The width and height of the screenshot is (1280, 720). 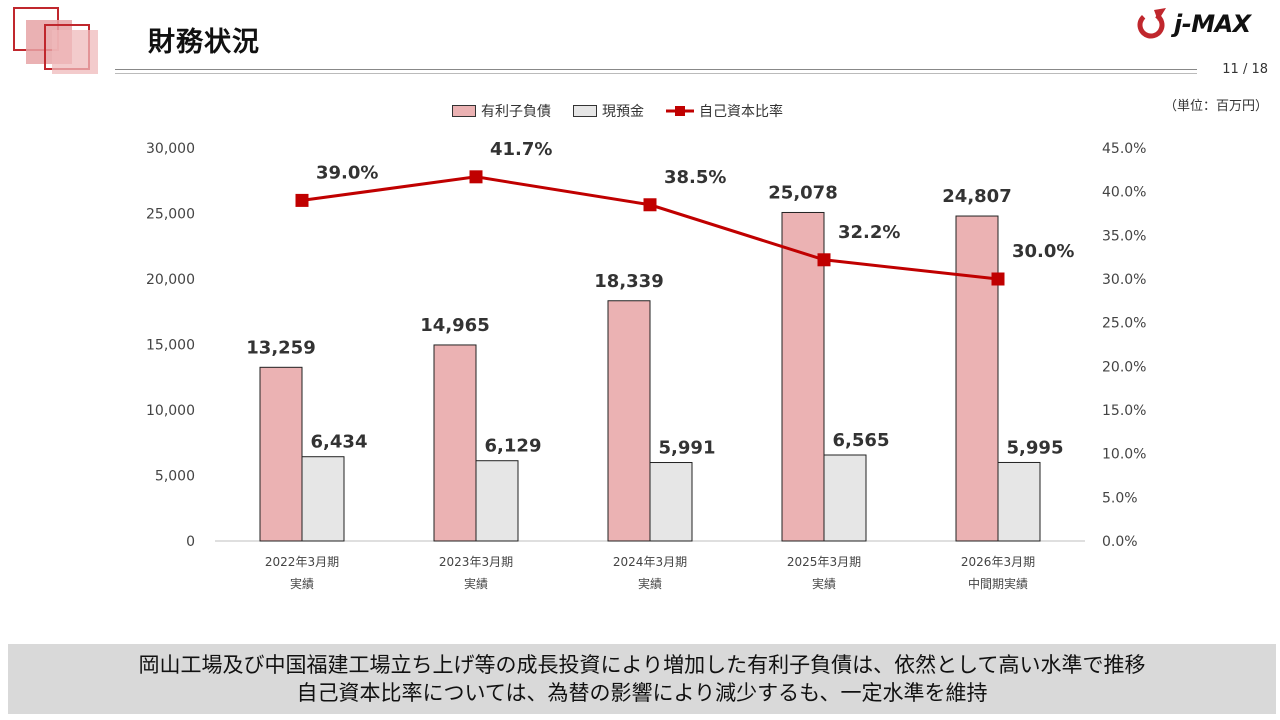 What do you see at coordinates (741, 112) in the screenshot?
I see `legend-label-ratio: 自己資本比率` at bounding box center [741, 112].